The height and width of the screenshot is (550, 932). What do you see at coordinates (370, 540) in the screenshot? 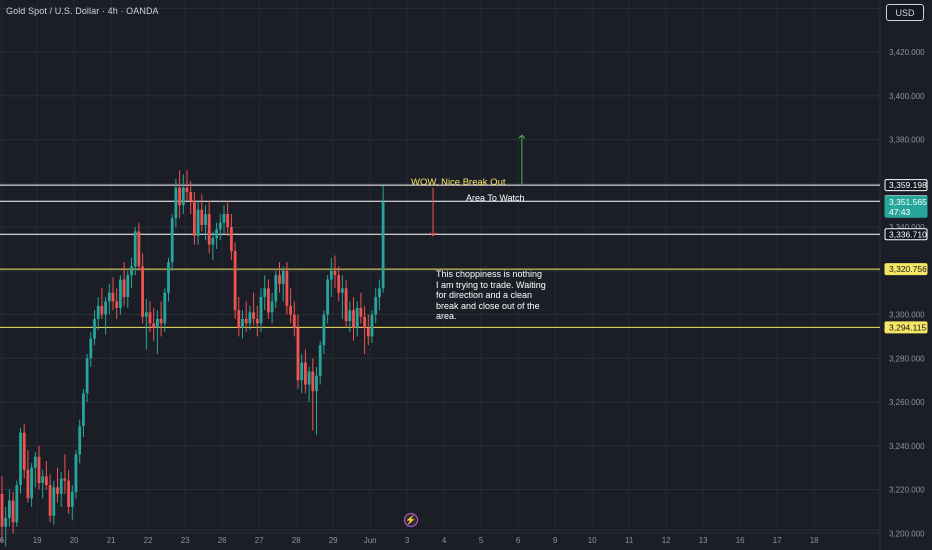
I see `x-tick-label: Jun` at bounding box center [370, 540].